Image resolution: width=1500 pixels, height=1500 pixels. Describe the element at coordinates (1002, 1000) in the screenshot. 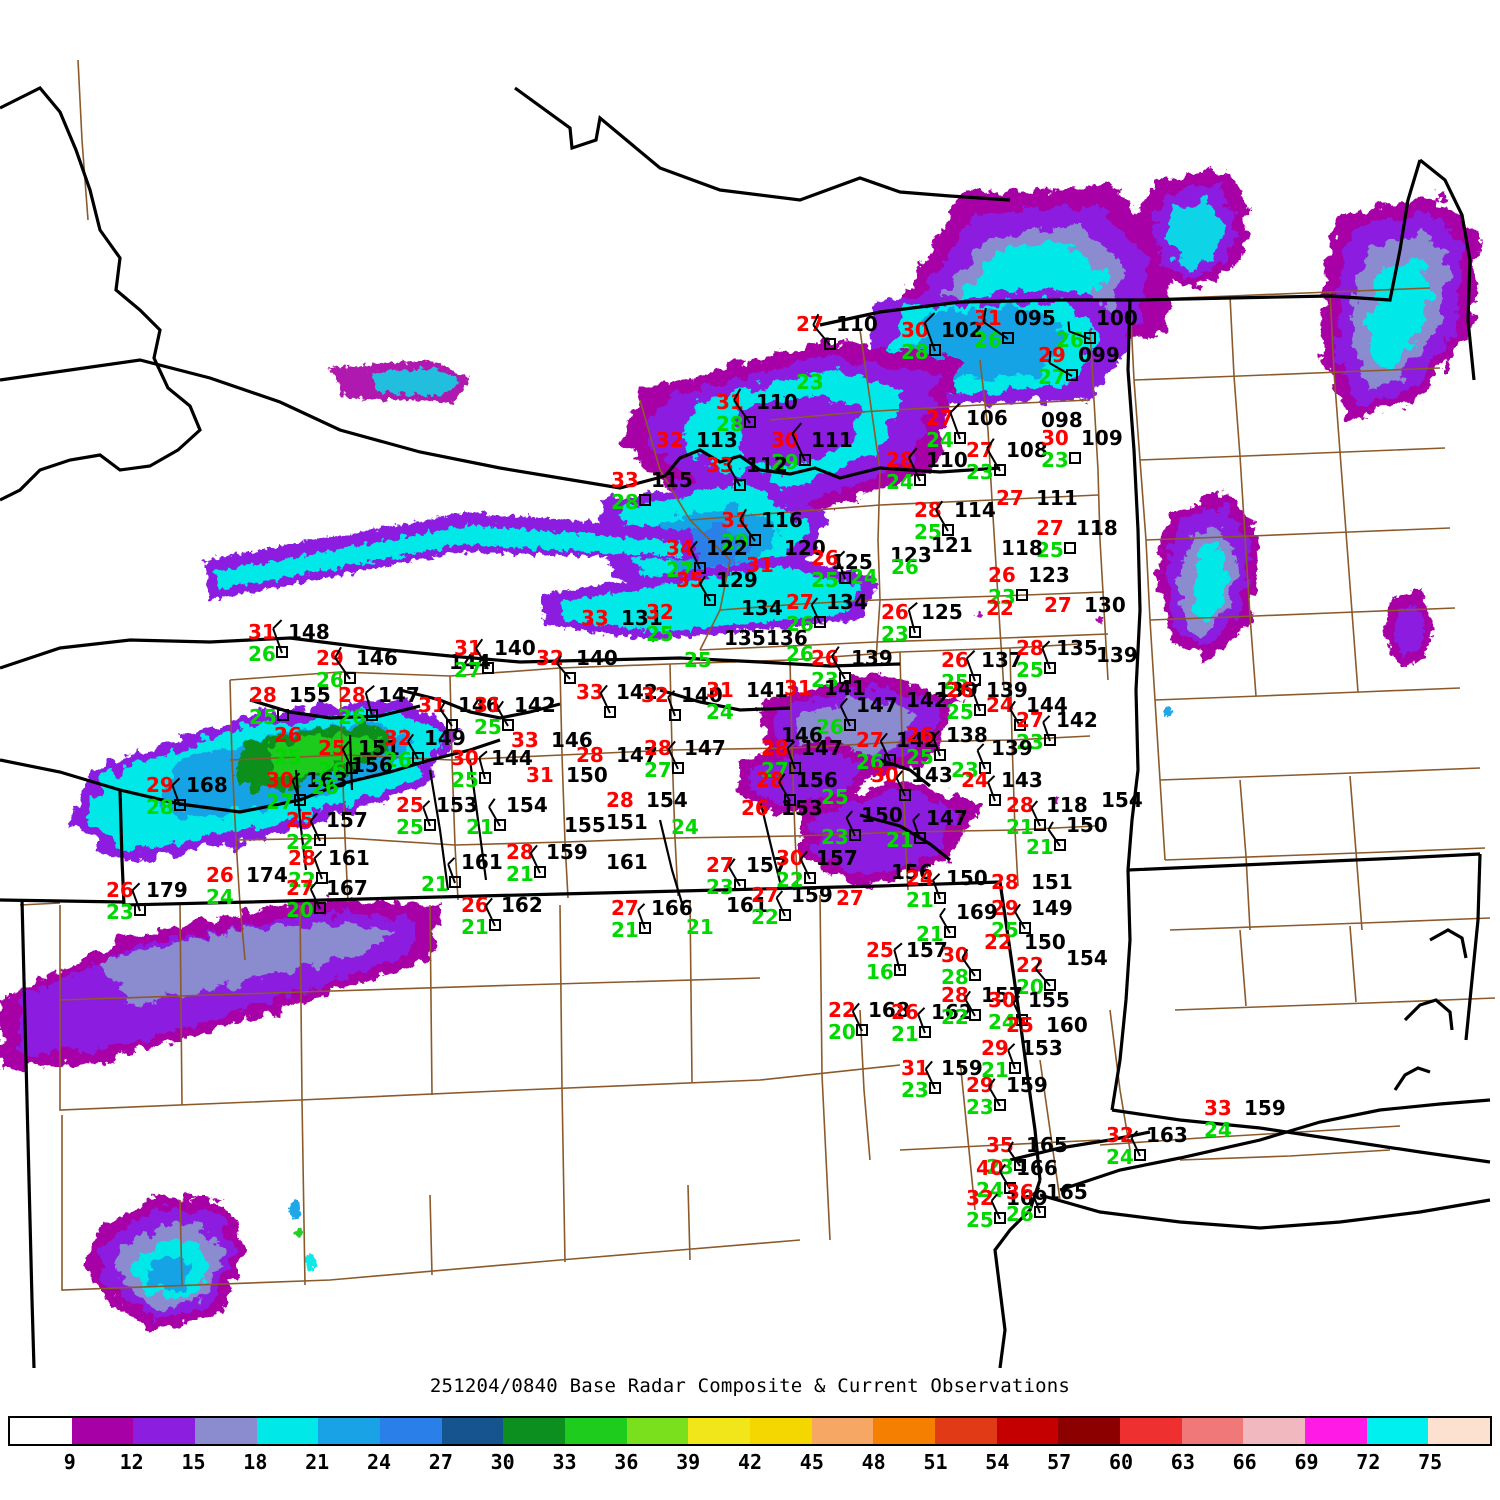

I see `station-temperature: 30` at that location.